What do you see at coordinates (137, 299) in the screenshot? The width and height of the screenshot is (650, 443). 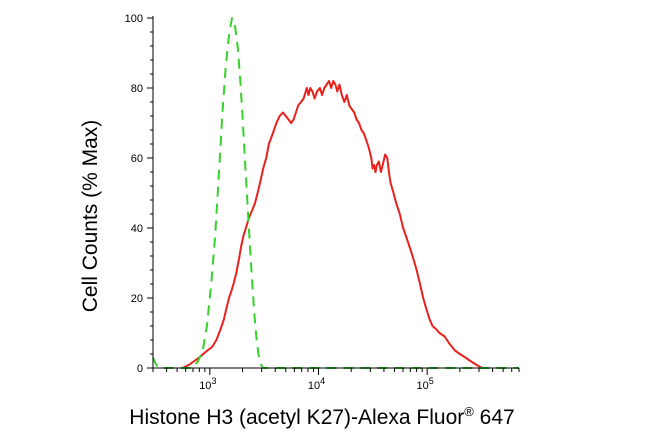 I see `y-tick-label: 20` at bounding box center [137, 299].